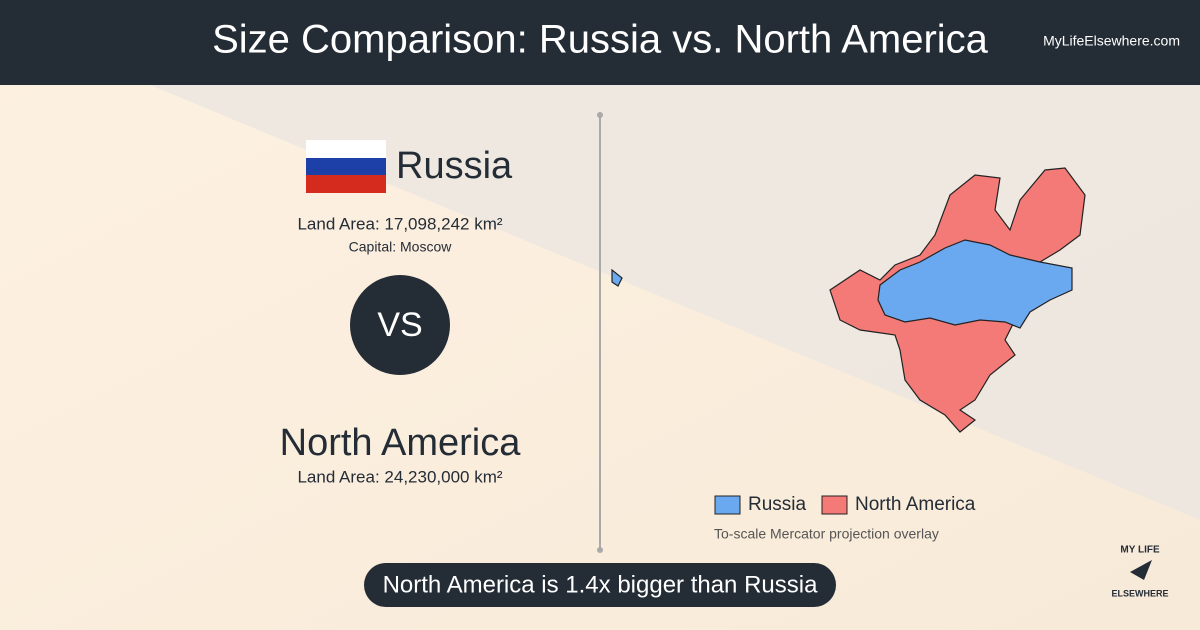  I want to click on country-name: North America, so click(401, 443).